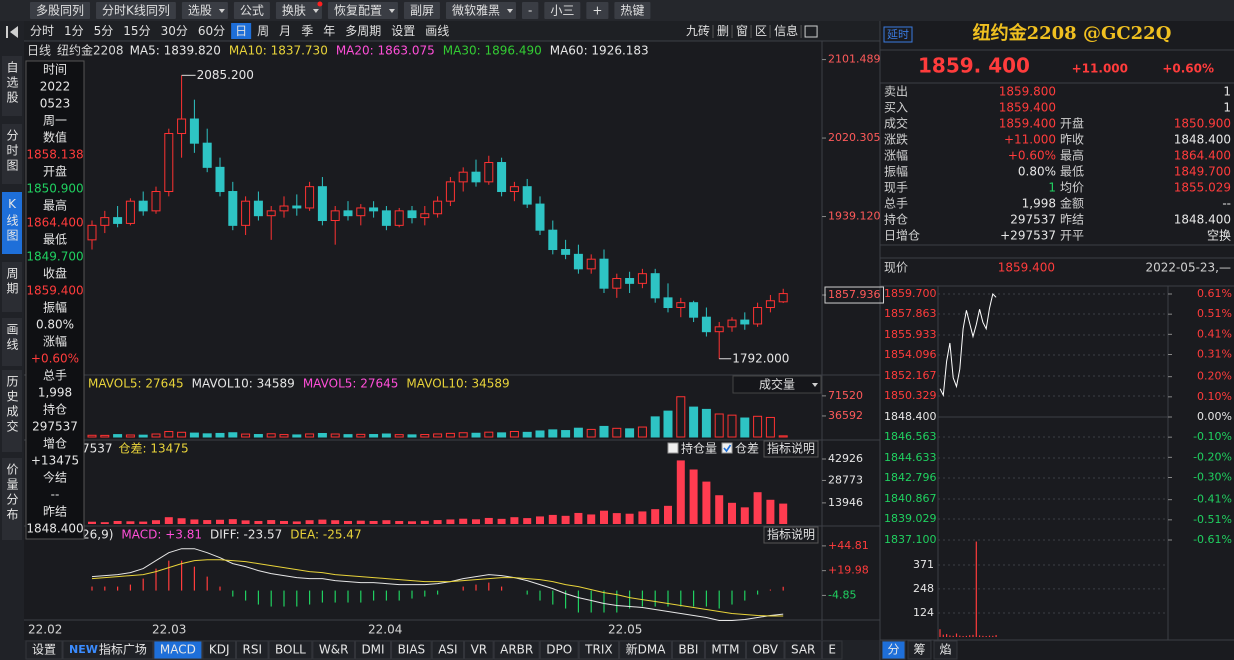 This screenshot has height=660, width=1234. What do you see at coordinates (169, 630) in the screenshot?
I see `x-tick-label: 22.03` at bounding box center [169, 630].